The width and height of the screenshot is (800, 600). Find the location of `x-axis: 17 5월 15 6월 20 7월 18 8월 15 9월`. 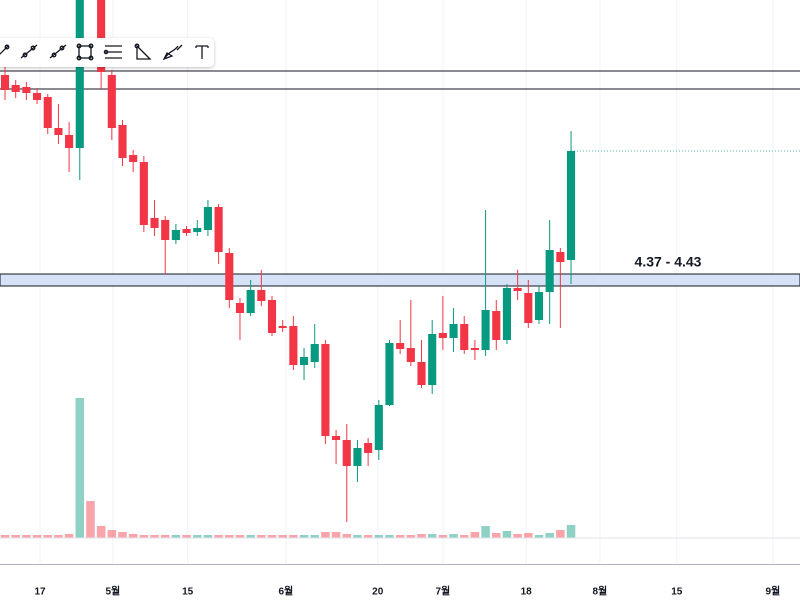

x-axis: 17 5월 15 6월 20 7월 18 8월 15 9월 is located at coordinates (407, 592).